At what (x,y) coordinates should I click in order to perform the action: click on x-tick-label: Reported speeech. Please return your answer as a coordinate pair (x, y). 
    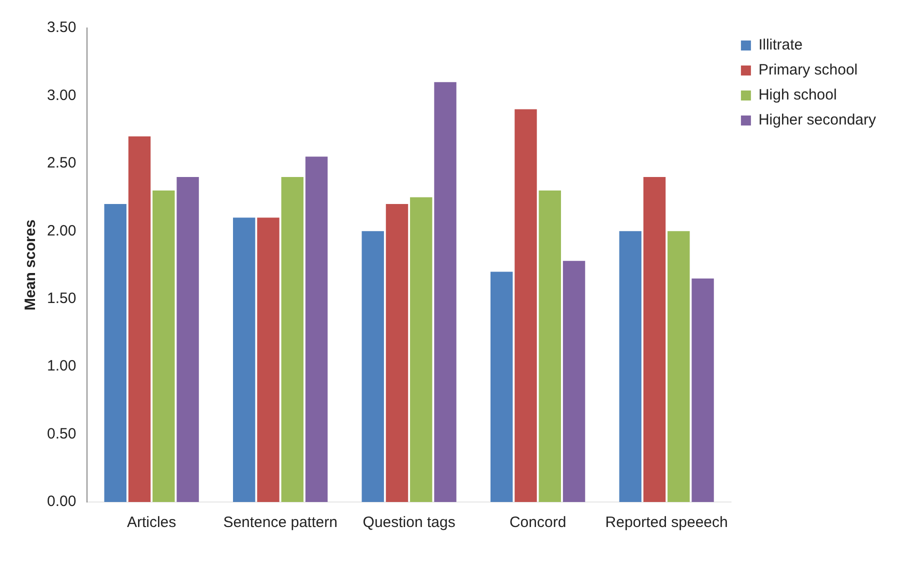
    Looking at the image, I should click on (666, 523).